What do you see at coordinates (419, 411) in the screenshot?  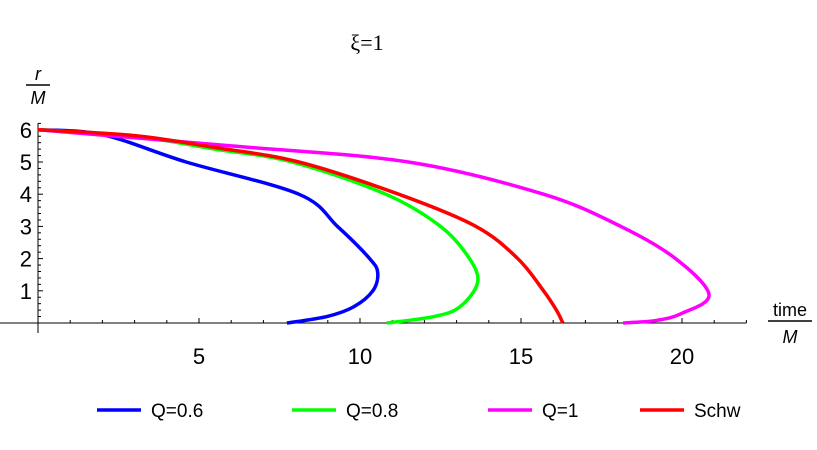 I see `legend: Q=0.6 Q=0.8 Q=1 Schw` at bounding box center [419, 411].